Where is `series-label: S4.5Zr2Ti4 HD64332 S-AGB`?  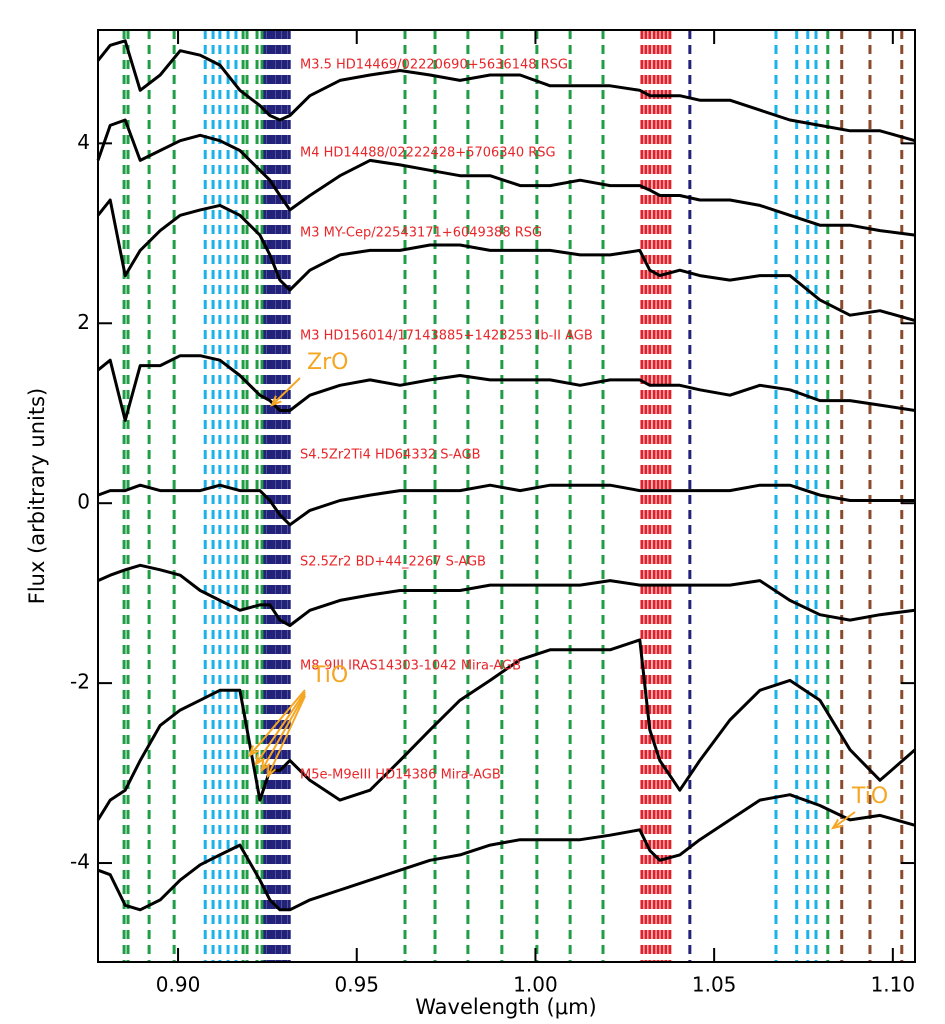 series-label: S4.5Zr2Ti4 HD64332 S-AGB is located at coordinates (390, 455).